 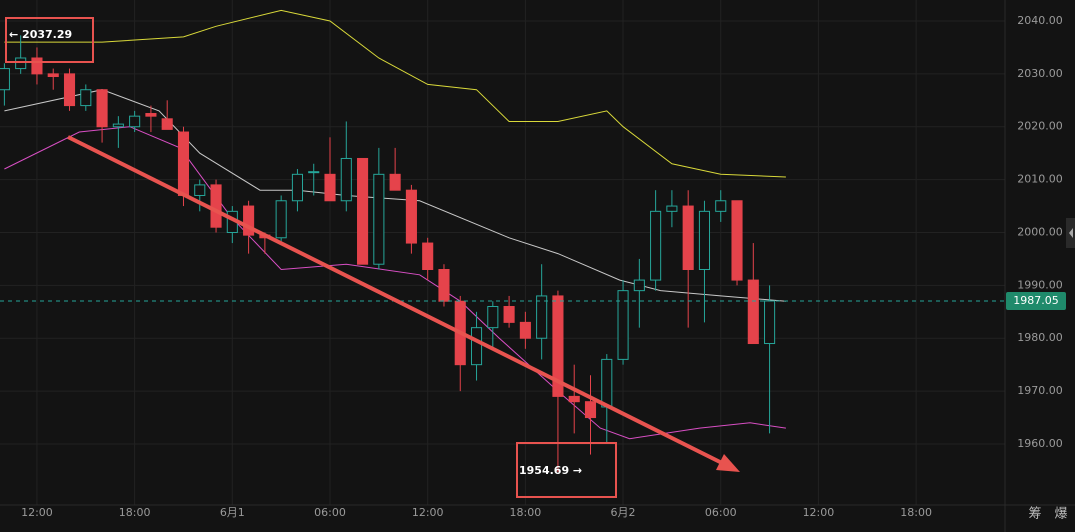 What do you see at coordinates (1040, 231) in the screenshot?
I see `y-tick-label: 2000.00` at bounding box center [1040, 231].